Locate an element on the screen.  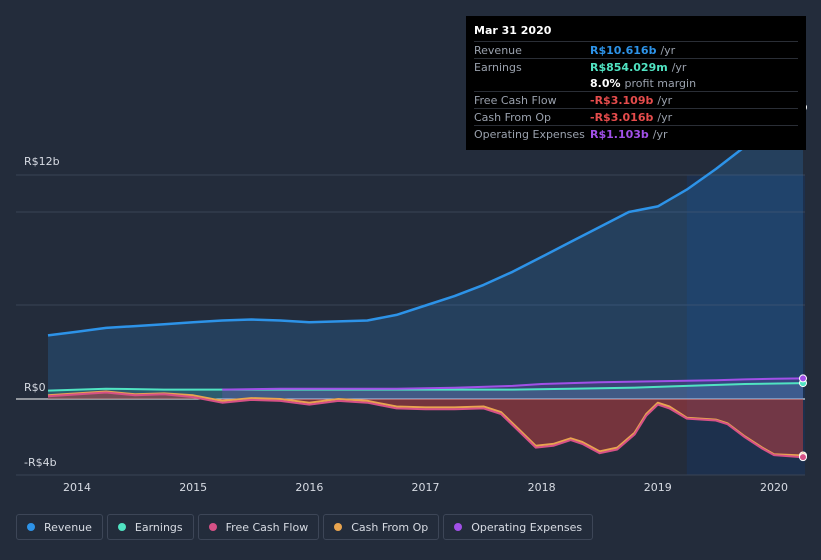
tooltip-row-cash-from-op: Cash From Op -R$3.016b /yr is located at coordinates (636, 116).